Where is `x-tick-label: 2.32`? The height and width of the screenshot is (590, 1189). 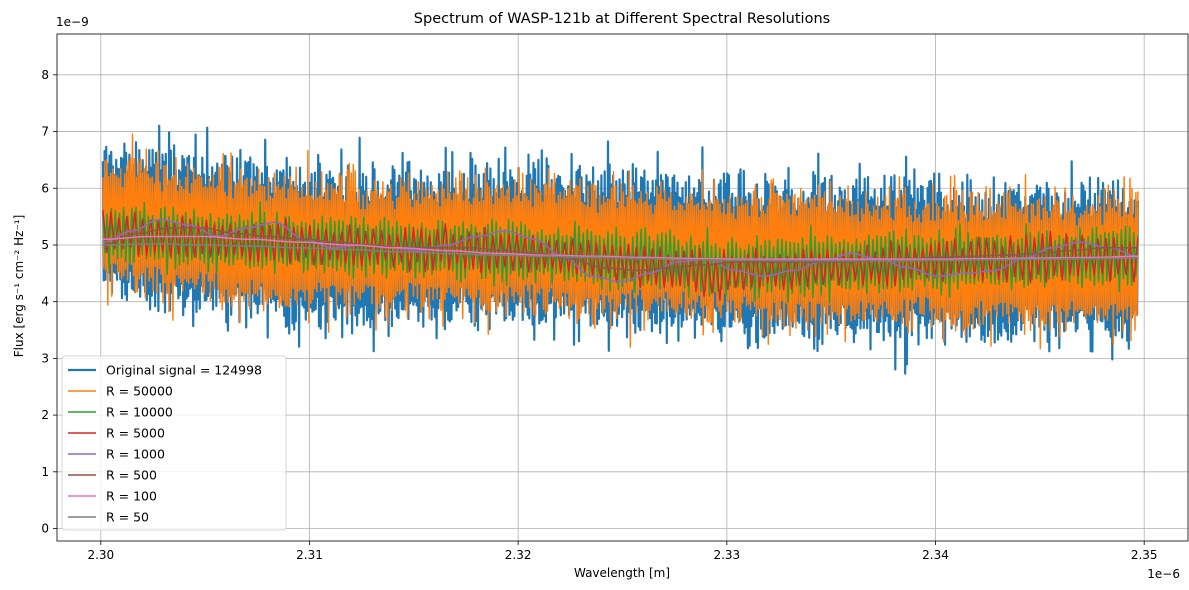
x-tick-label: 2.32 is located at coordinates (518, 555).